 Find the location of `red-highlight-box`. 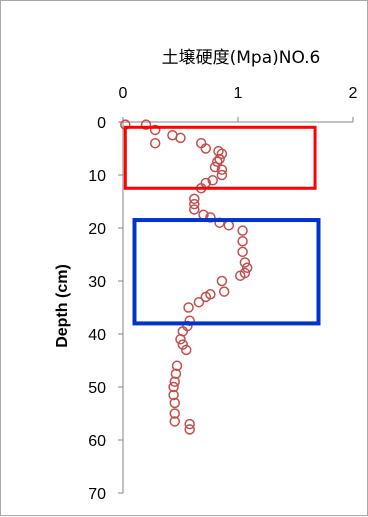

red-highlight-box is located at coordinates (220, 157).